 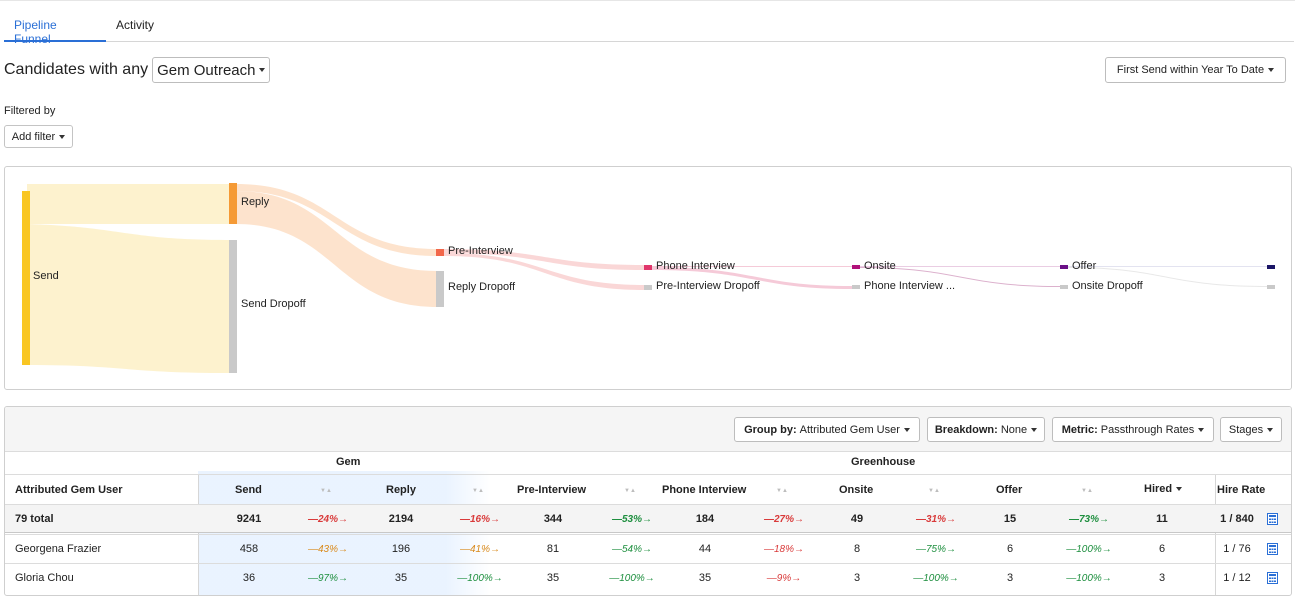 I want to click on column-header-pre-interview: Pre-Interview, so click(x=552, y=490).